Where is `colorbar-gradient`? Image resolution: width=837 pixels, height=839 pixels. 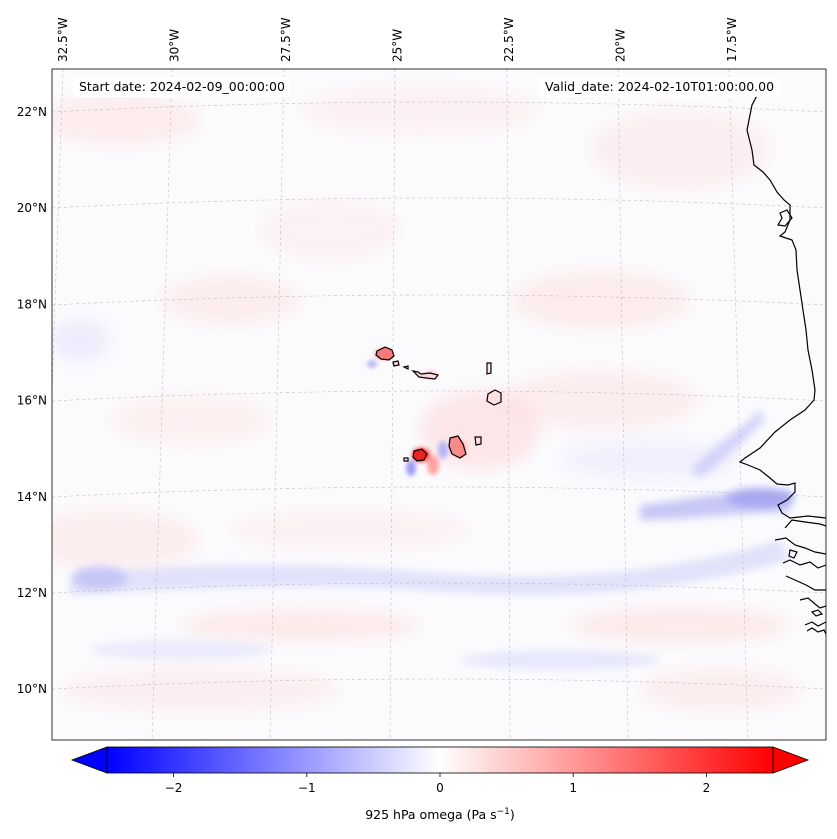
colorbar-gradient is located at coordinates (440, 760).